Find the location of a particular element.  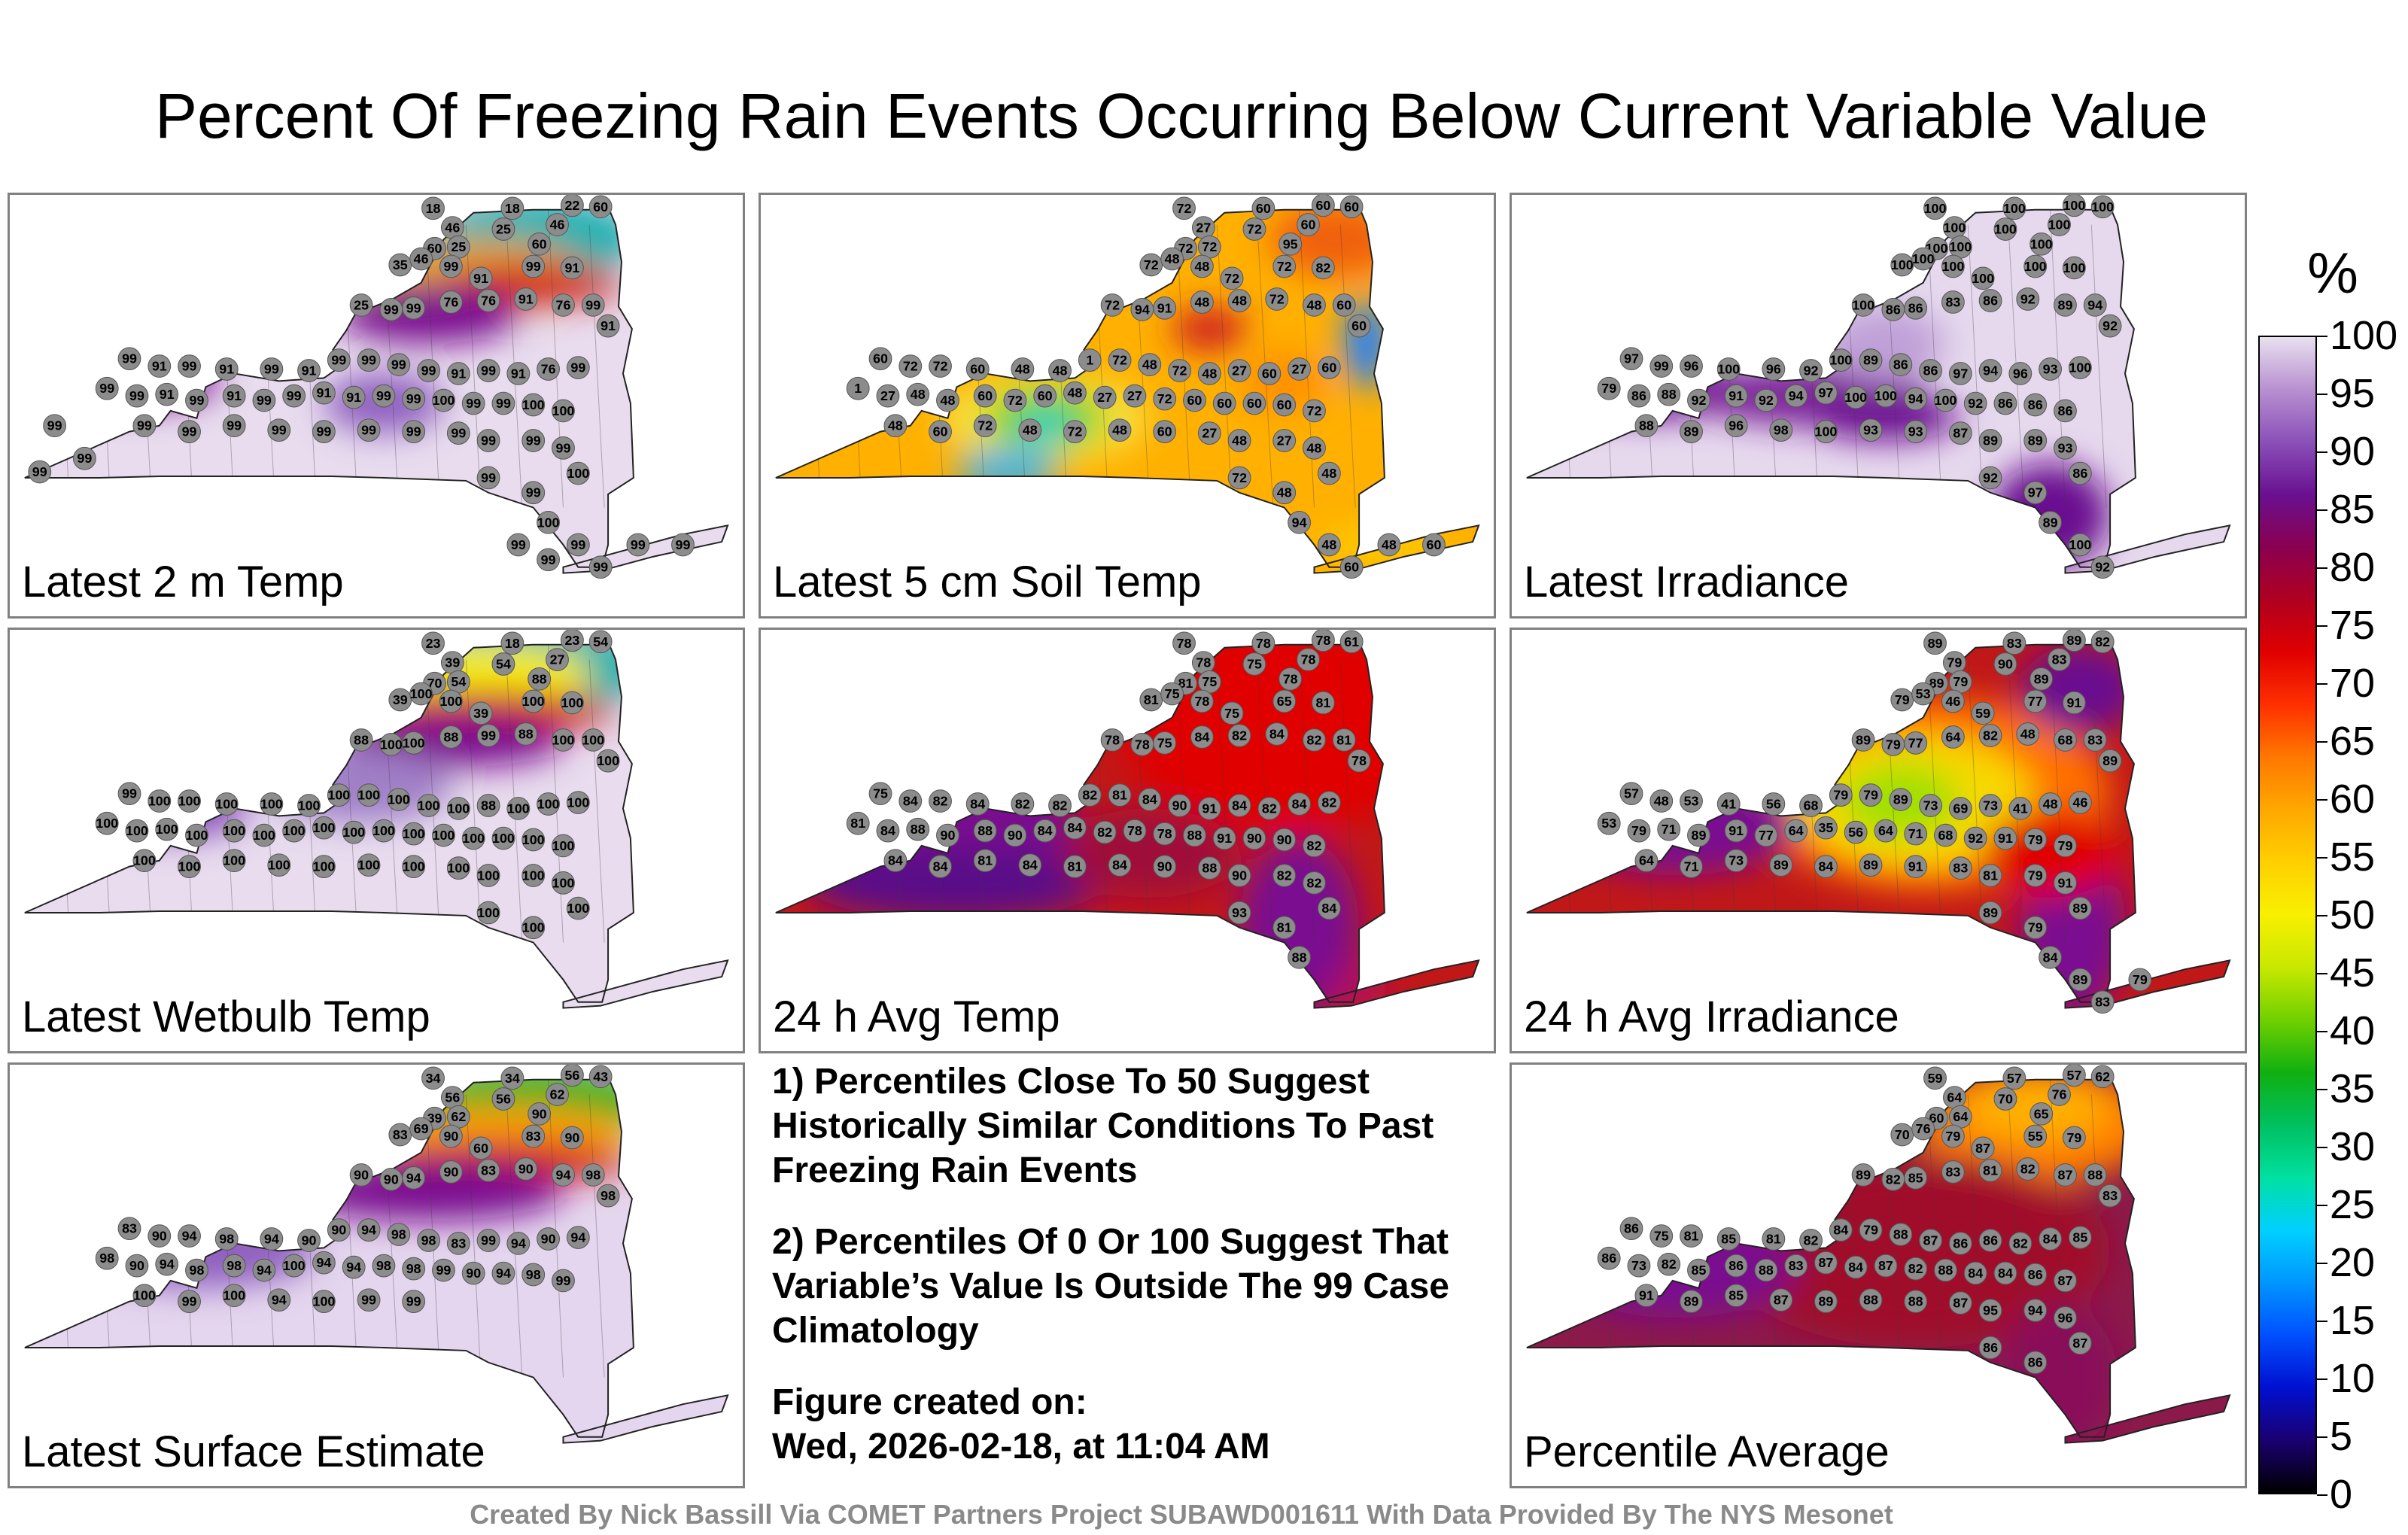

station-value: 98 is located at coordinates (533, 1274).